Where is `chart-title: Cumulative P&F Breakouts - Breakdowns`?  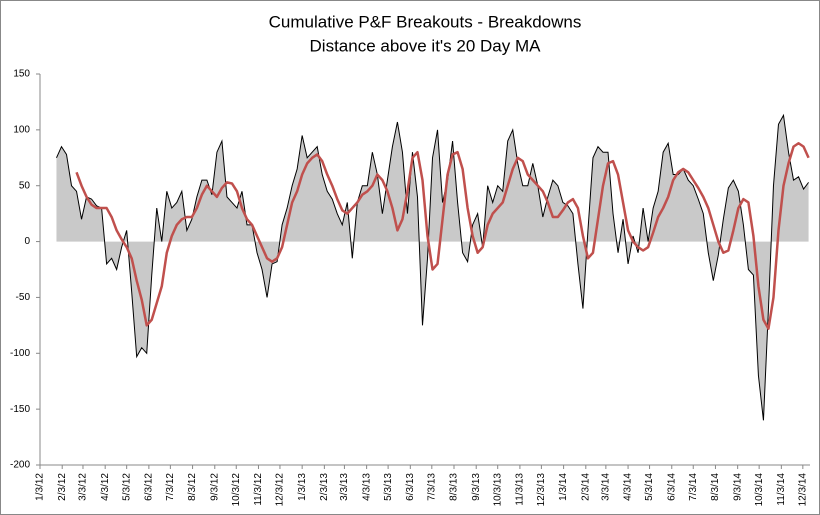 chart-title: Cumulative P&F Breakouts - Breakdowns is located at coordinates (425, 21).